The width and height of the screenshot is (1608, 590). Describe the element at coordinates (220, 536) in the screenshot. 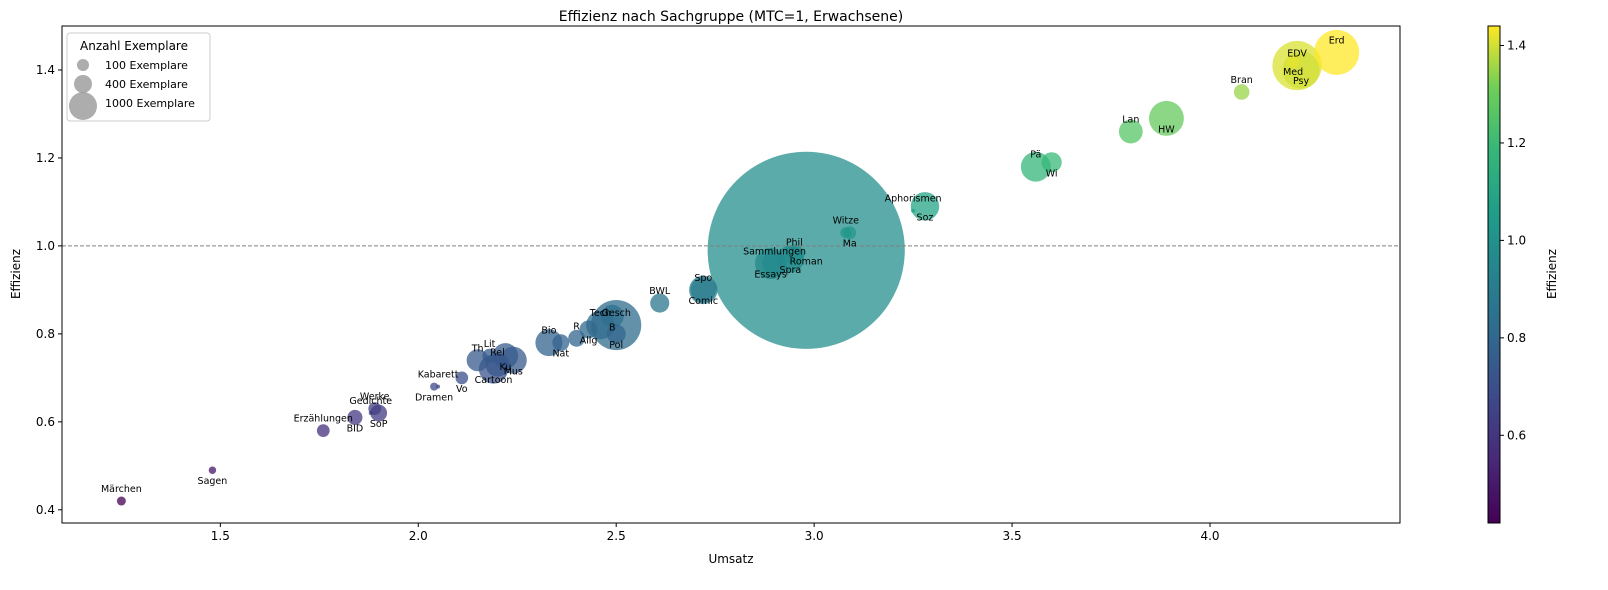

I see `x-tick-label: 1.5` at that location.